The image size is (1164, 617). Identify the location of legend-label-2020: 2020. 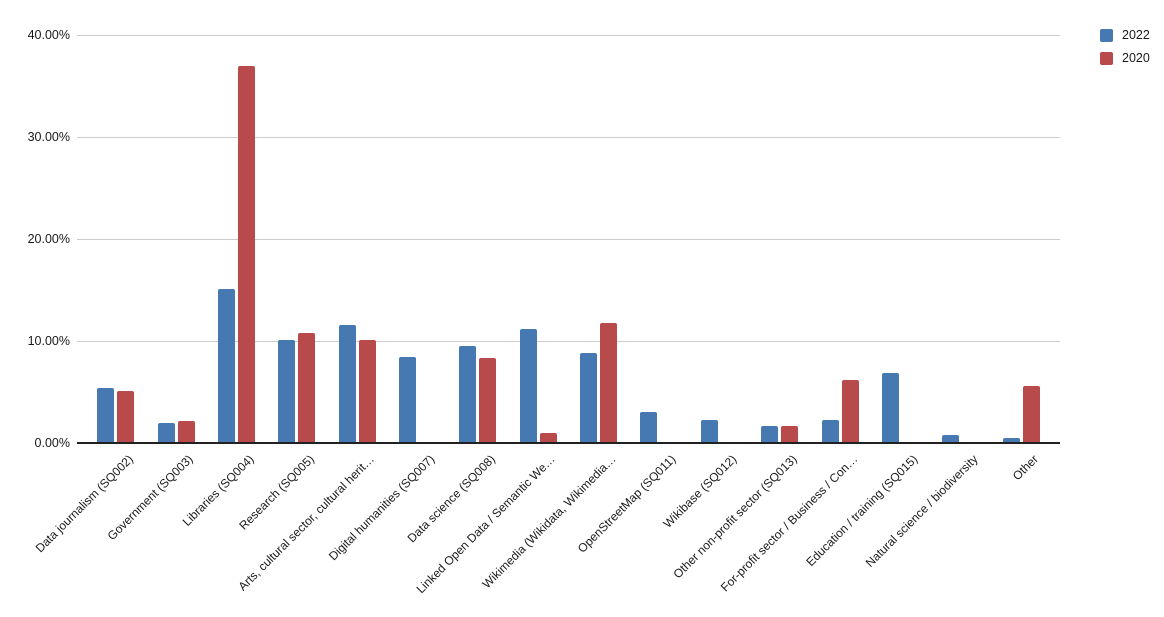
(1136, 58).